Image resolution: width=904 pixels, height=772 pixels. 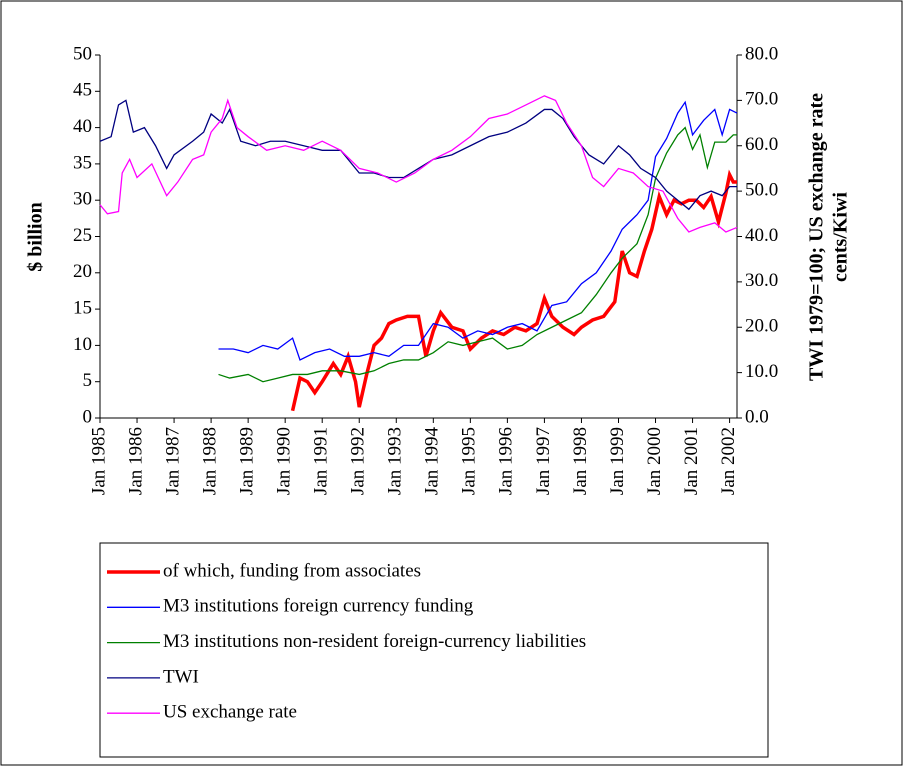 I want to click on legend-label: TWI, so click(x=181, y=676).